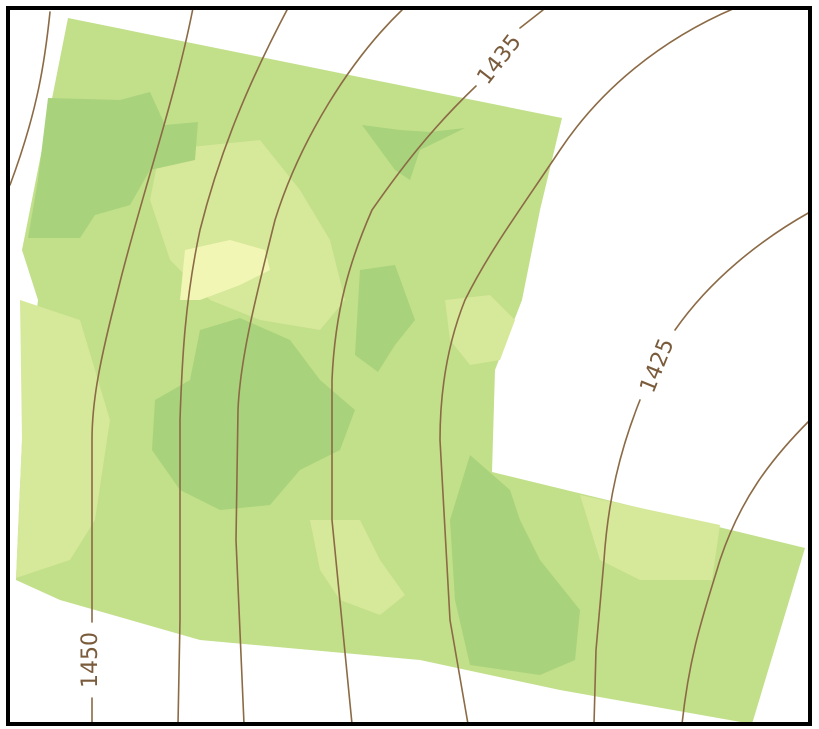 This screenshot has width=819, height=729. I want to click on contour-label-1435: 1435, so click(500, 60).